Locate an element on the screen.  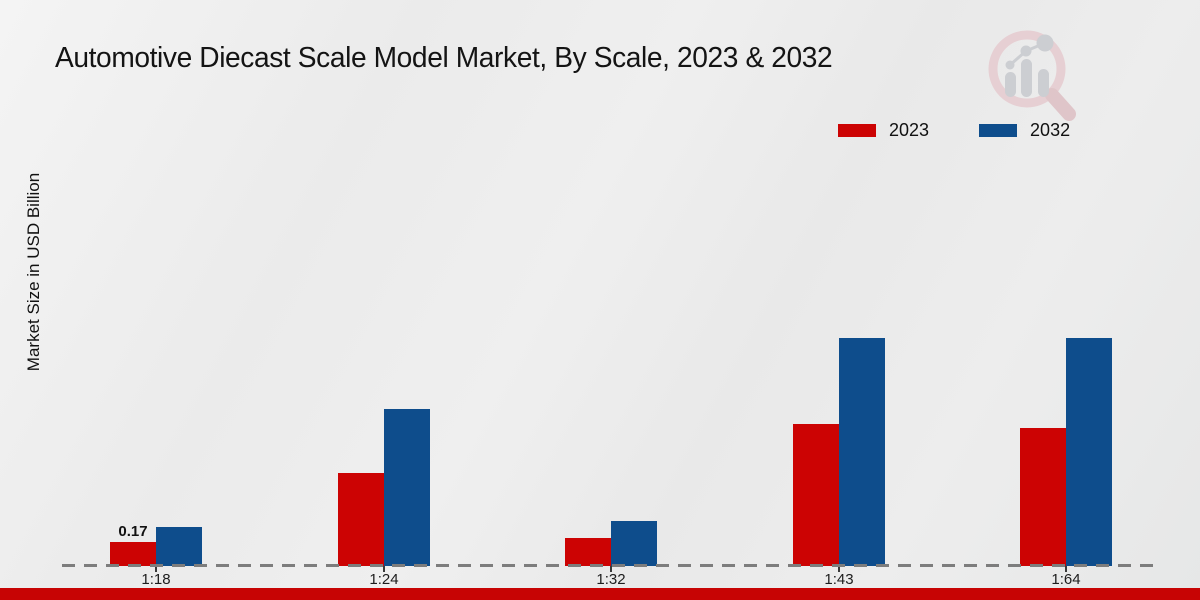
legend-swatch-2032 is located at coordinates (998, 130).